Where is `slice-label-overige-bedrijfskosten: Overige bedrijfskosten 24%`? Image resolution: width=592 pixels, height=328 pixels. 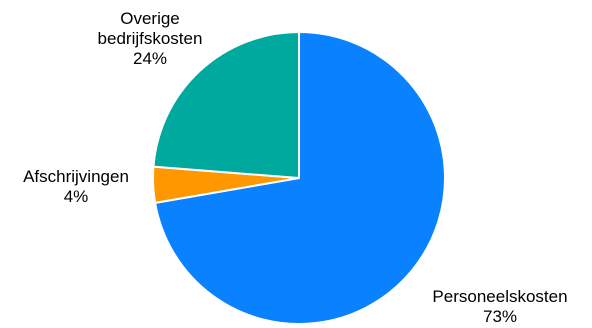 slice-label-overige-bedrijfskosten: Overige bedrijfskosten 24% is located at coordinates (150, 39).